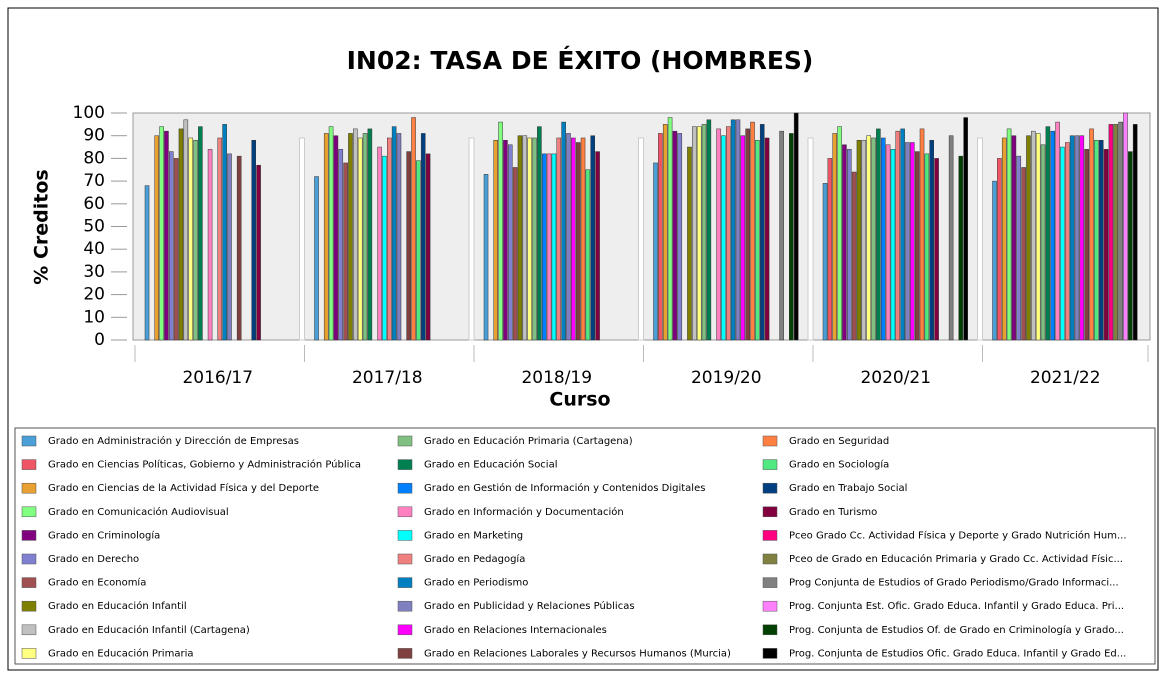 Image resolution: width=1162 pixels, height=679 pixels. Describe the element at coordinates (387, 378) in the screenshot. I see `x-tick-label: 2017/18` at that location.